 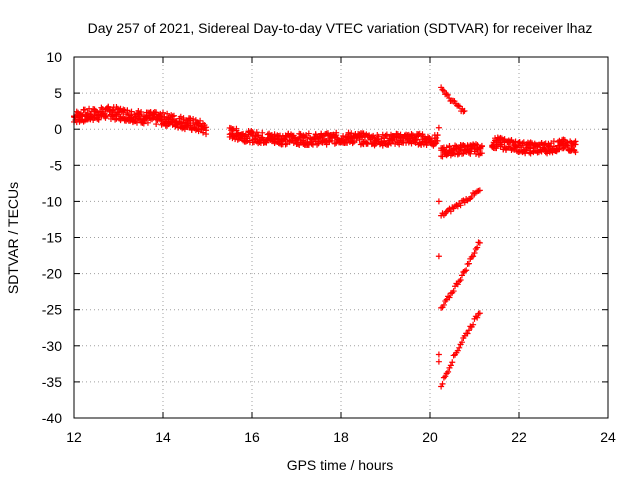 What do you see at coordinates (52, 382) in the screenshot?
I see `y-tick-label: -35` at bounding box center [52, 382].